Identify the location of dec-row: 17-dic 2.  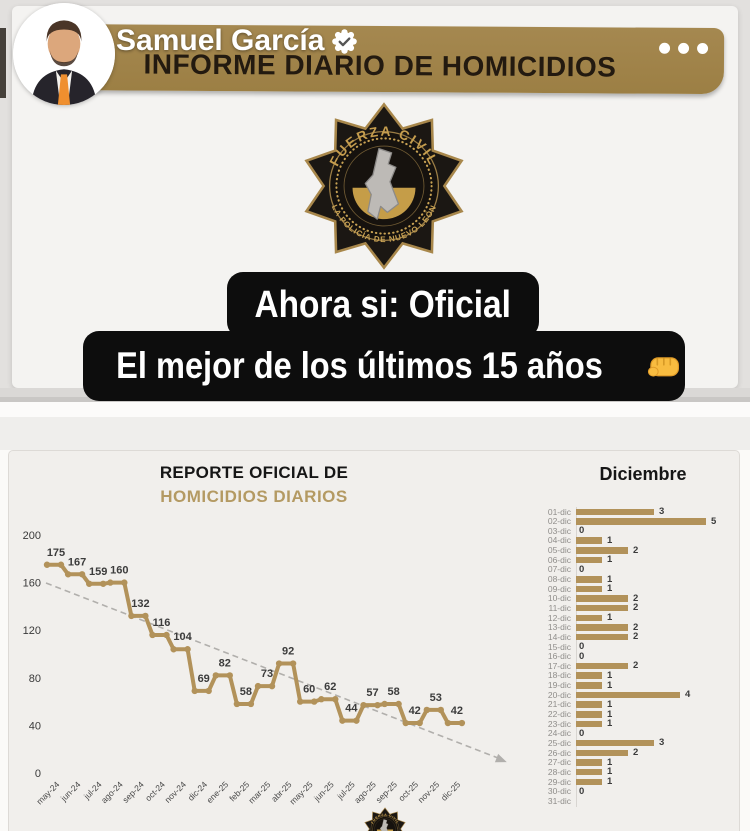
(640, 666).